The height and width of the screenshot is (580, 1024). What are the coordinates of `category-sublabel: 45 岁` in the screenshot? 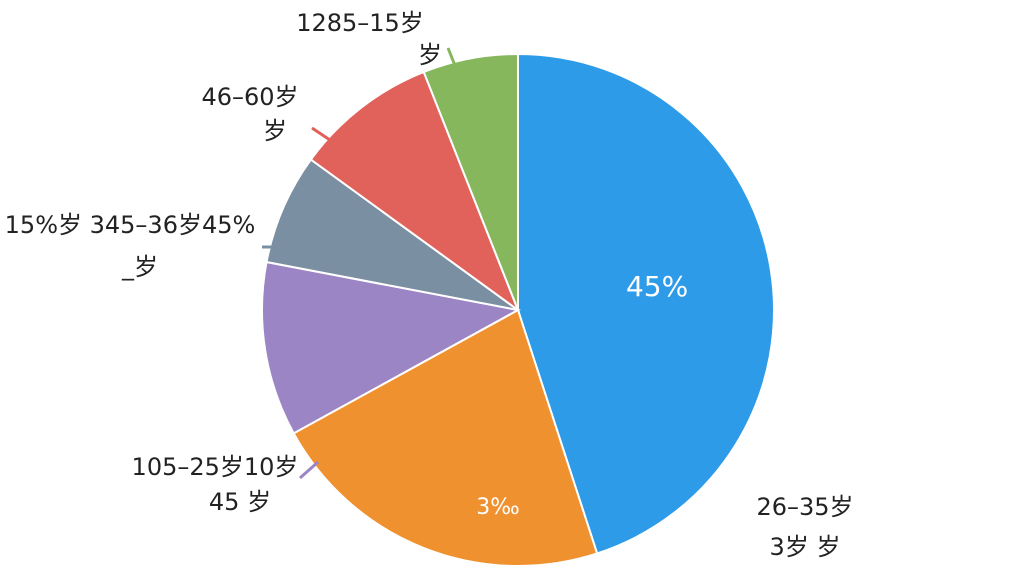 It's located at (240, 502).